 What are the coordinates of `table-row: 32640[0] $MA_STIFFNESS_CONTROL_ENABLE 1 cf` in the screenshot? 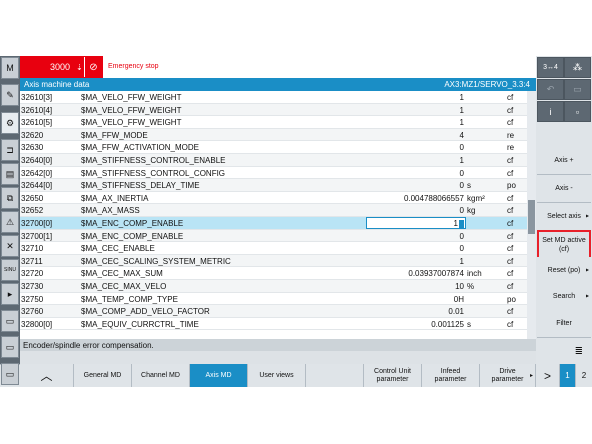 It's located at (278, 160).